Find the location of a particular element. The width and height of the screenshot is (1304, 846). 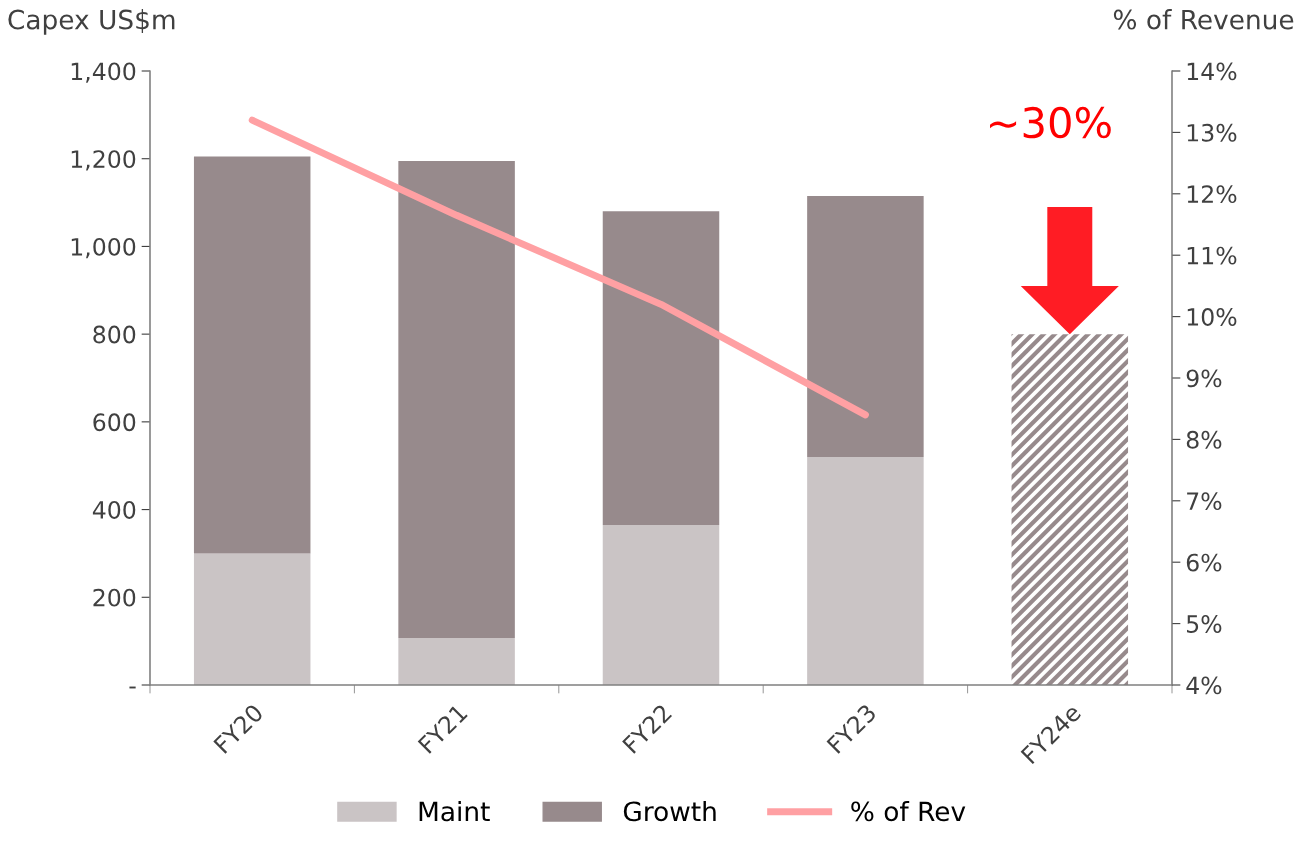

annotation: ~30% is located at coordinates (1050, 122).